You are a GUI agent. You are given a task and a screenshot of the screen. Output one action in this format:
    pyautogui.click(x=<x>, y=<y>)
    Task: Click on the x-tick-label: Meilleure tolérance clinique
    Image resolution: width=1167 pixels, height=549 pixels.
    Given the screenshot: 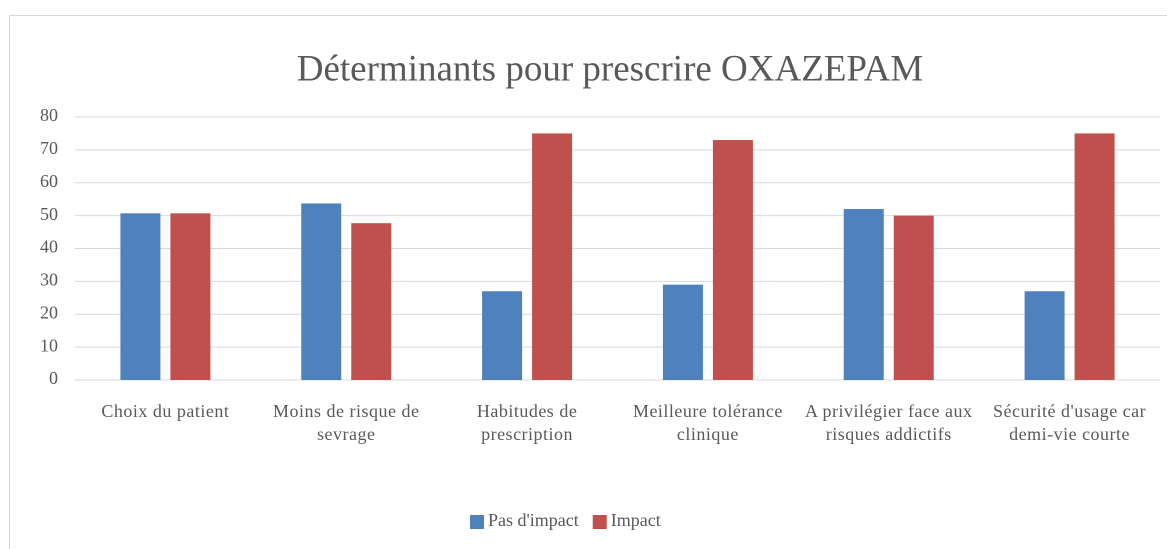 What is the action you would take?
    pyautogui.click(x=707, y=422)
    